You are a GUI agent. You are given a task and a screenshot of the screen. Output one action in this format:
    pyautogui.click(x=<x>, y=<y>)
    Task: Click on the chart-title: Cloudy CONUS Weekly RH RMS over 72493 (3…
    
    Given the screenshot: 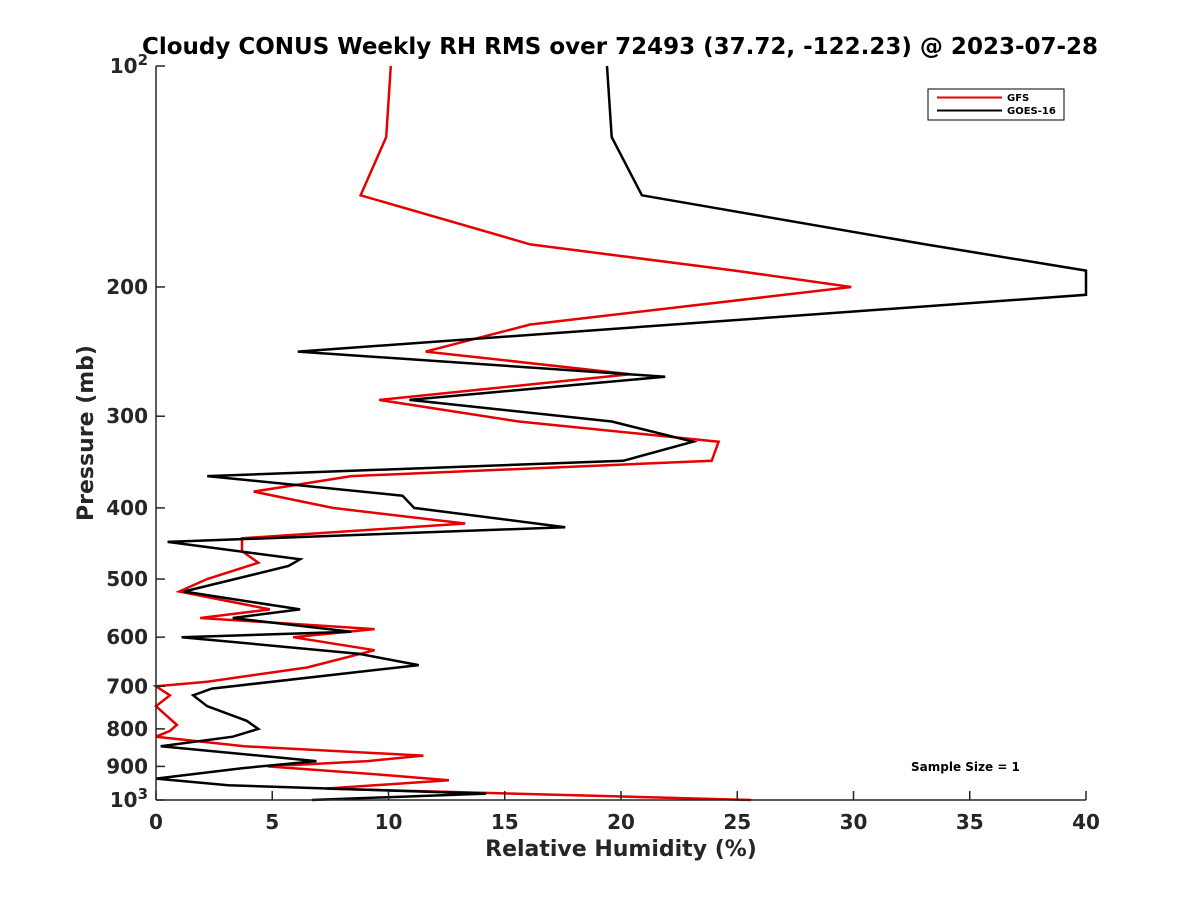 What is the action you would take?
    pyautogui.click(x=620, y=47)
    